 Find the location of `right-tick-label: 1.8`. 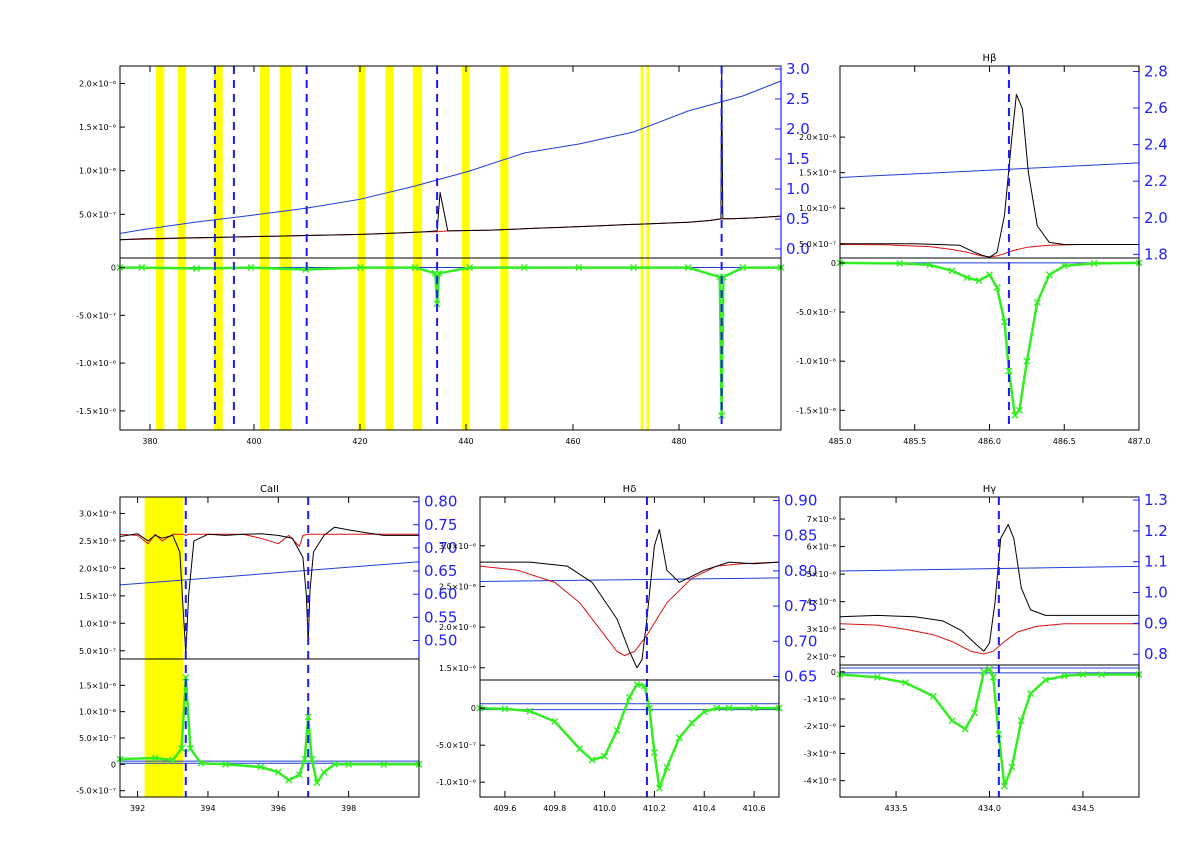

right-tick-label: 1.8 is located at coordinates (1156, 254).